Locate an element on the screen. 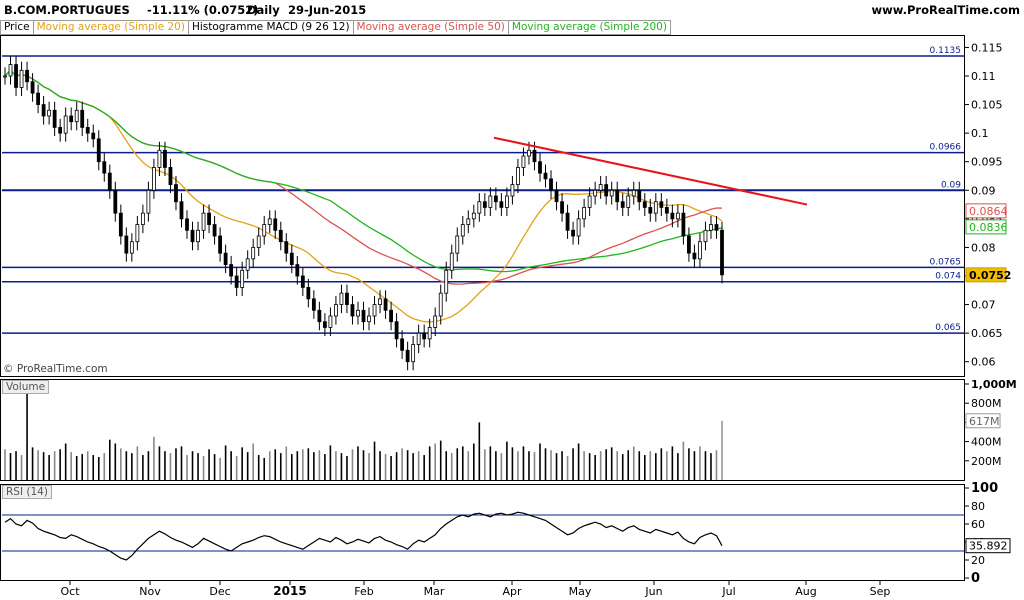 The image size is (1024, 600). x-tick-label: May is located at coordinates (580, 591).